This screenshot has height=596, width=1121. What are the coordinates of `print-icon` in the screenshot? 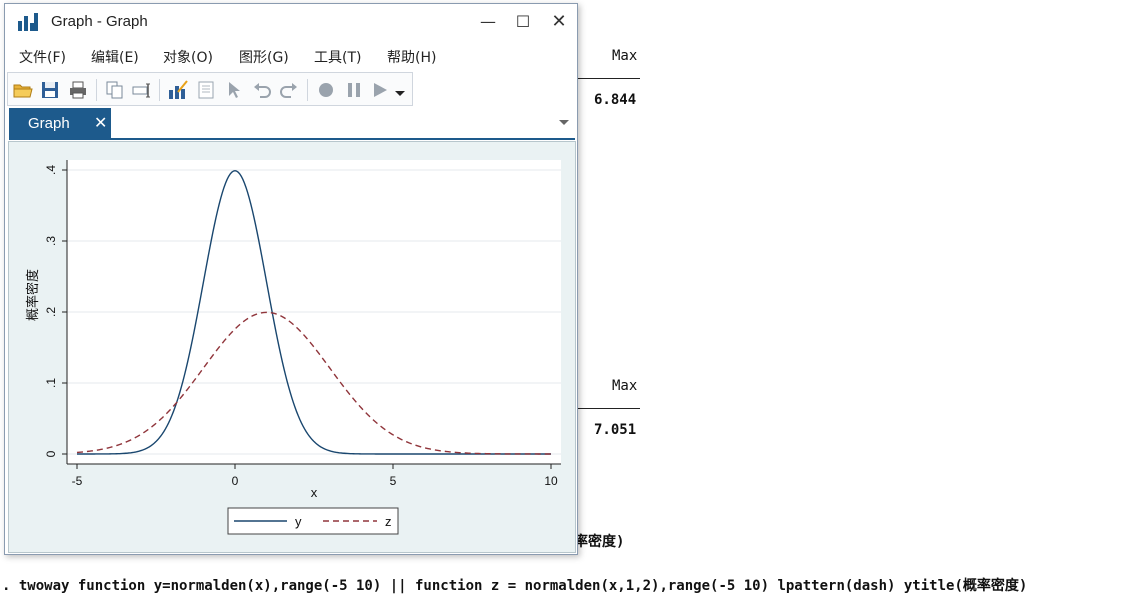 It's located at (78, 90).